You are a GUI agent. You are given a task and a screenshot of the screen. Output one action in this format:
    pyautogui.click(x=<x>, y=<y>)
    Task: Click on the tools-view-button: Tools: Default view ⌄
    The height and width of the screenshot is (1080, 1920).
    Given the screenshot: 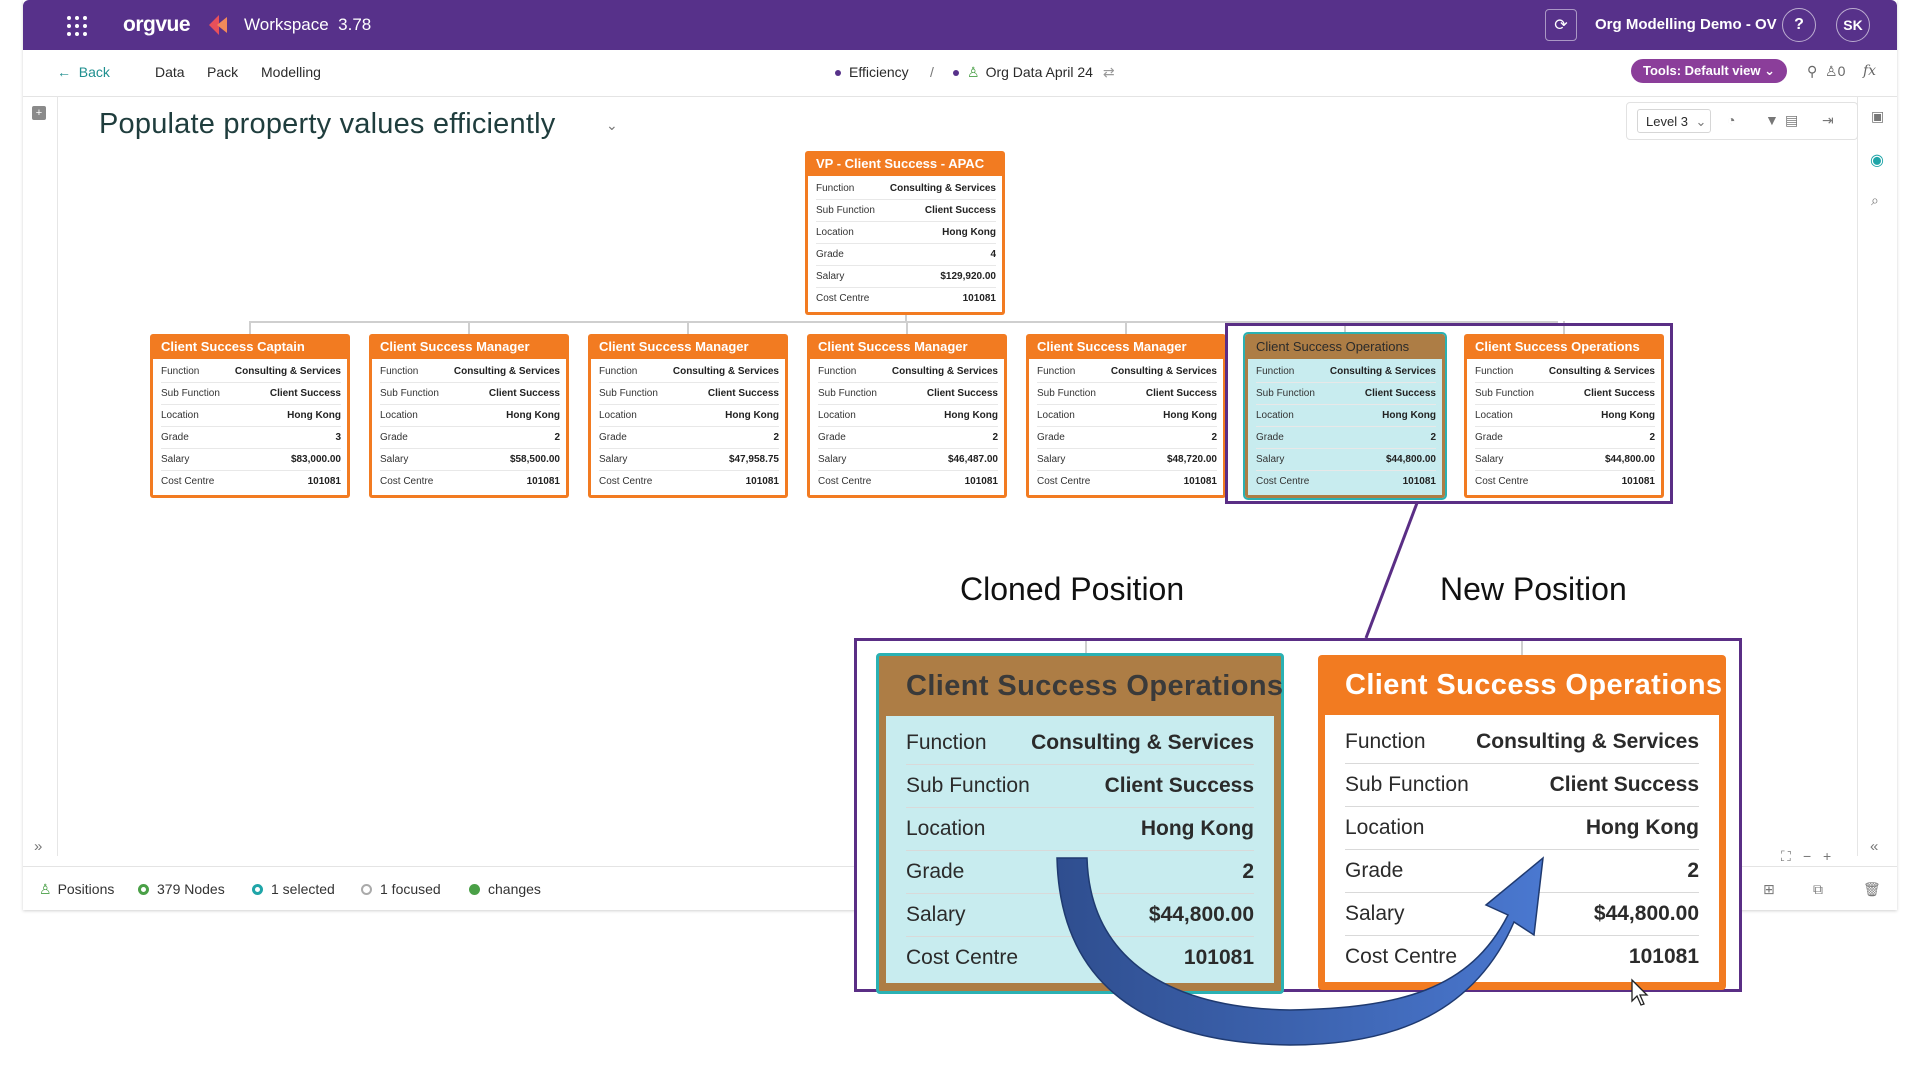 What is the action you would take?
    pyautogui.click(x=1709, y=71)
    